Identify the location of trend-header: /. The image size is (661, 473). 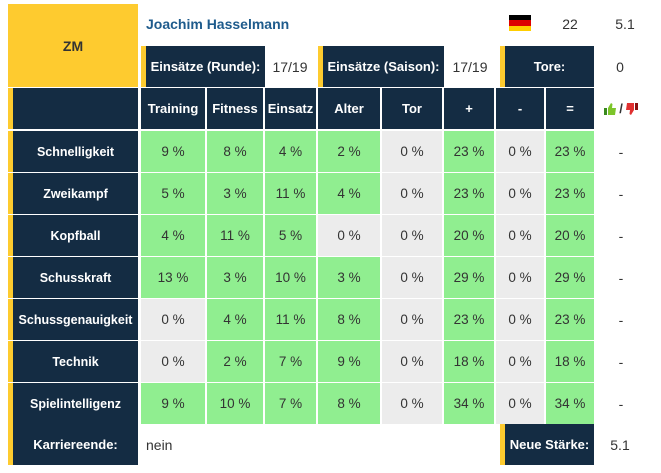
(621, 108).